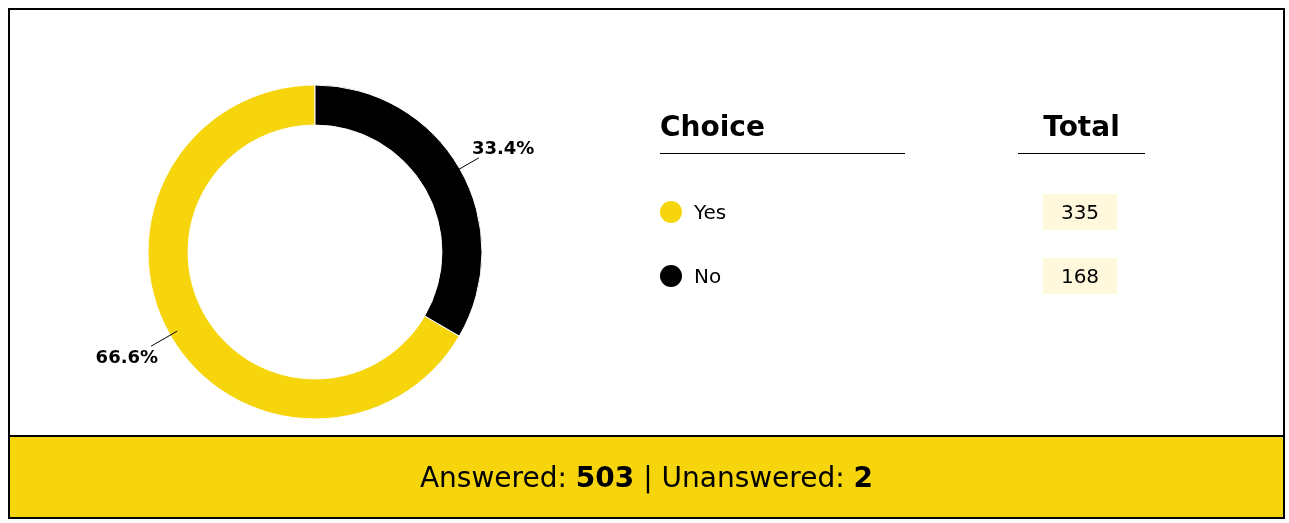 This screenshot has width=1289, height=523. Describe the element at coordinates (1081, 132) in the screenshot. I see `text: Total` at that location.